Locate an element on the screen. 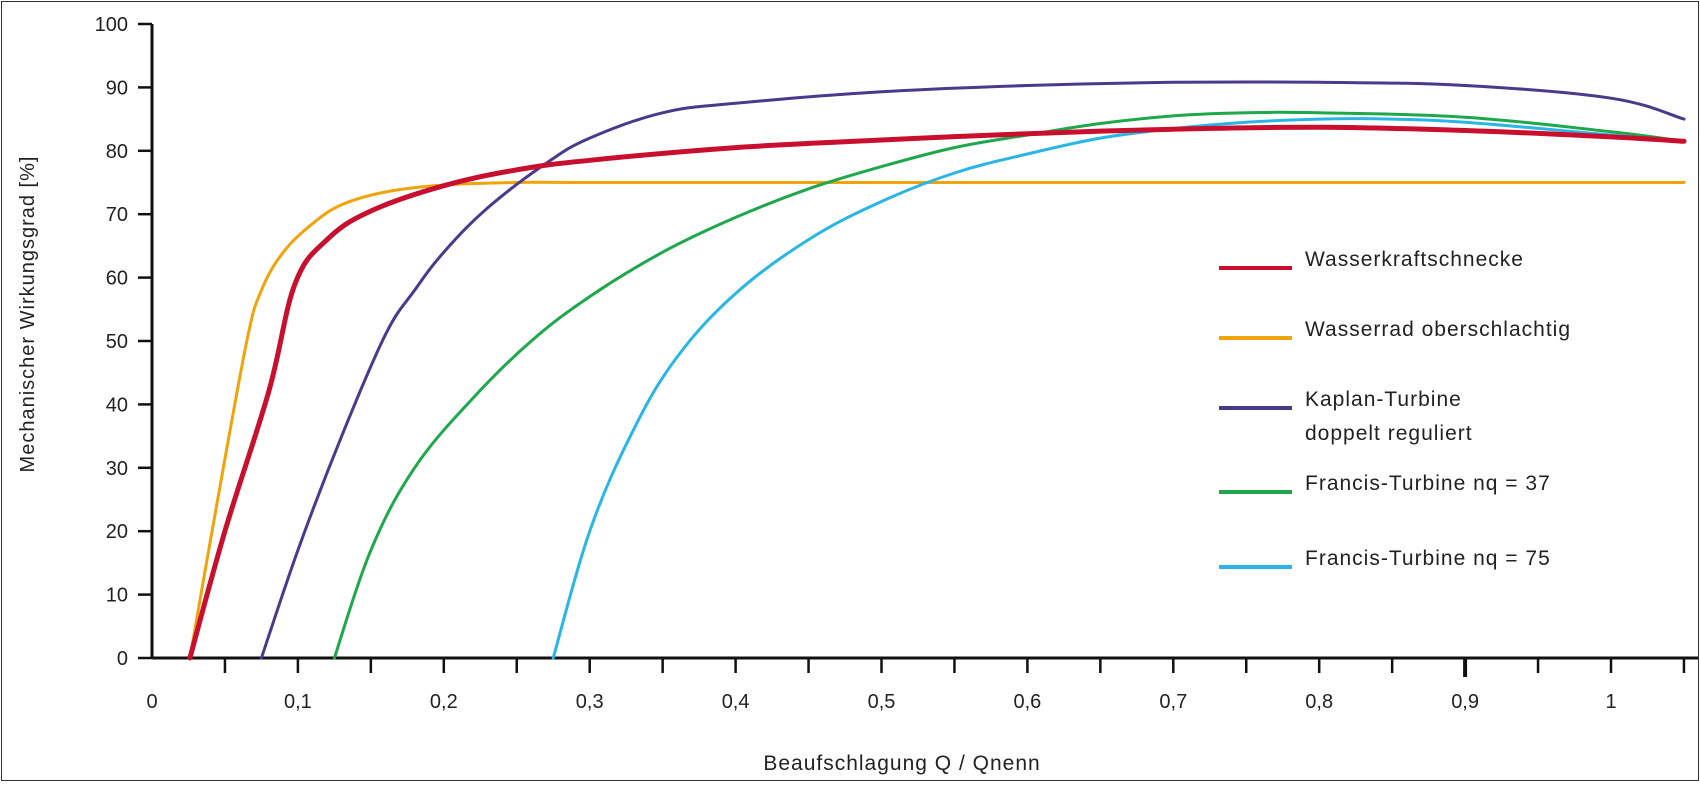 The width and height of the screenshot is (1700, 785). x-tick-label: 0,3 is located at coordinates (590, 702).